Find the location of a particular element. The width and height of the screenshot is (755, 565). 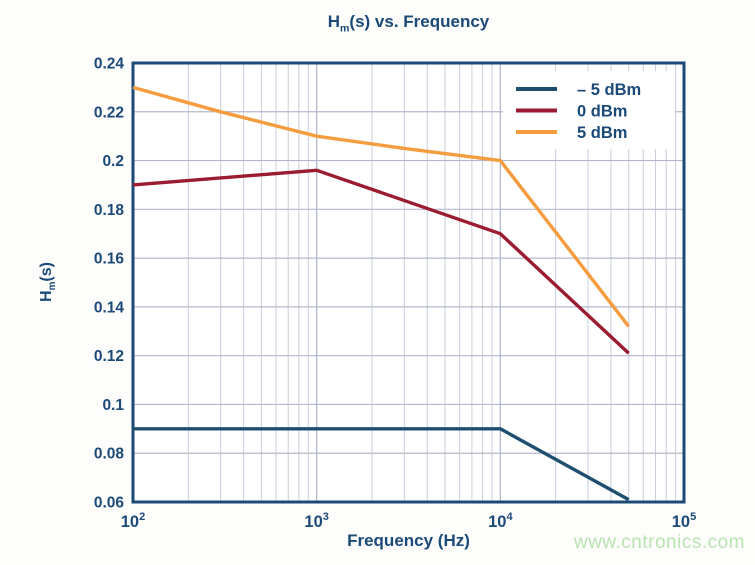

y-axis-label: Hm(s) is located at coordinates (48, 282).